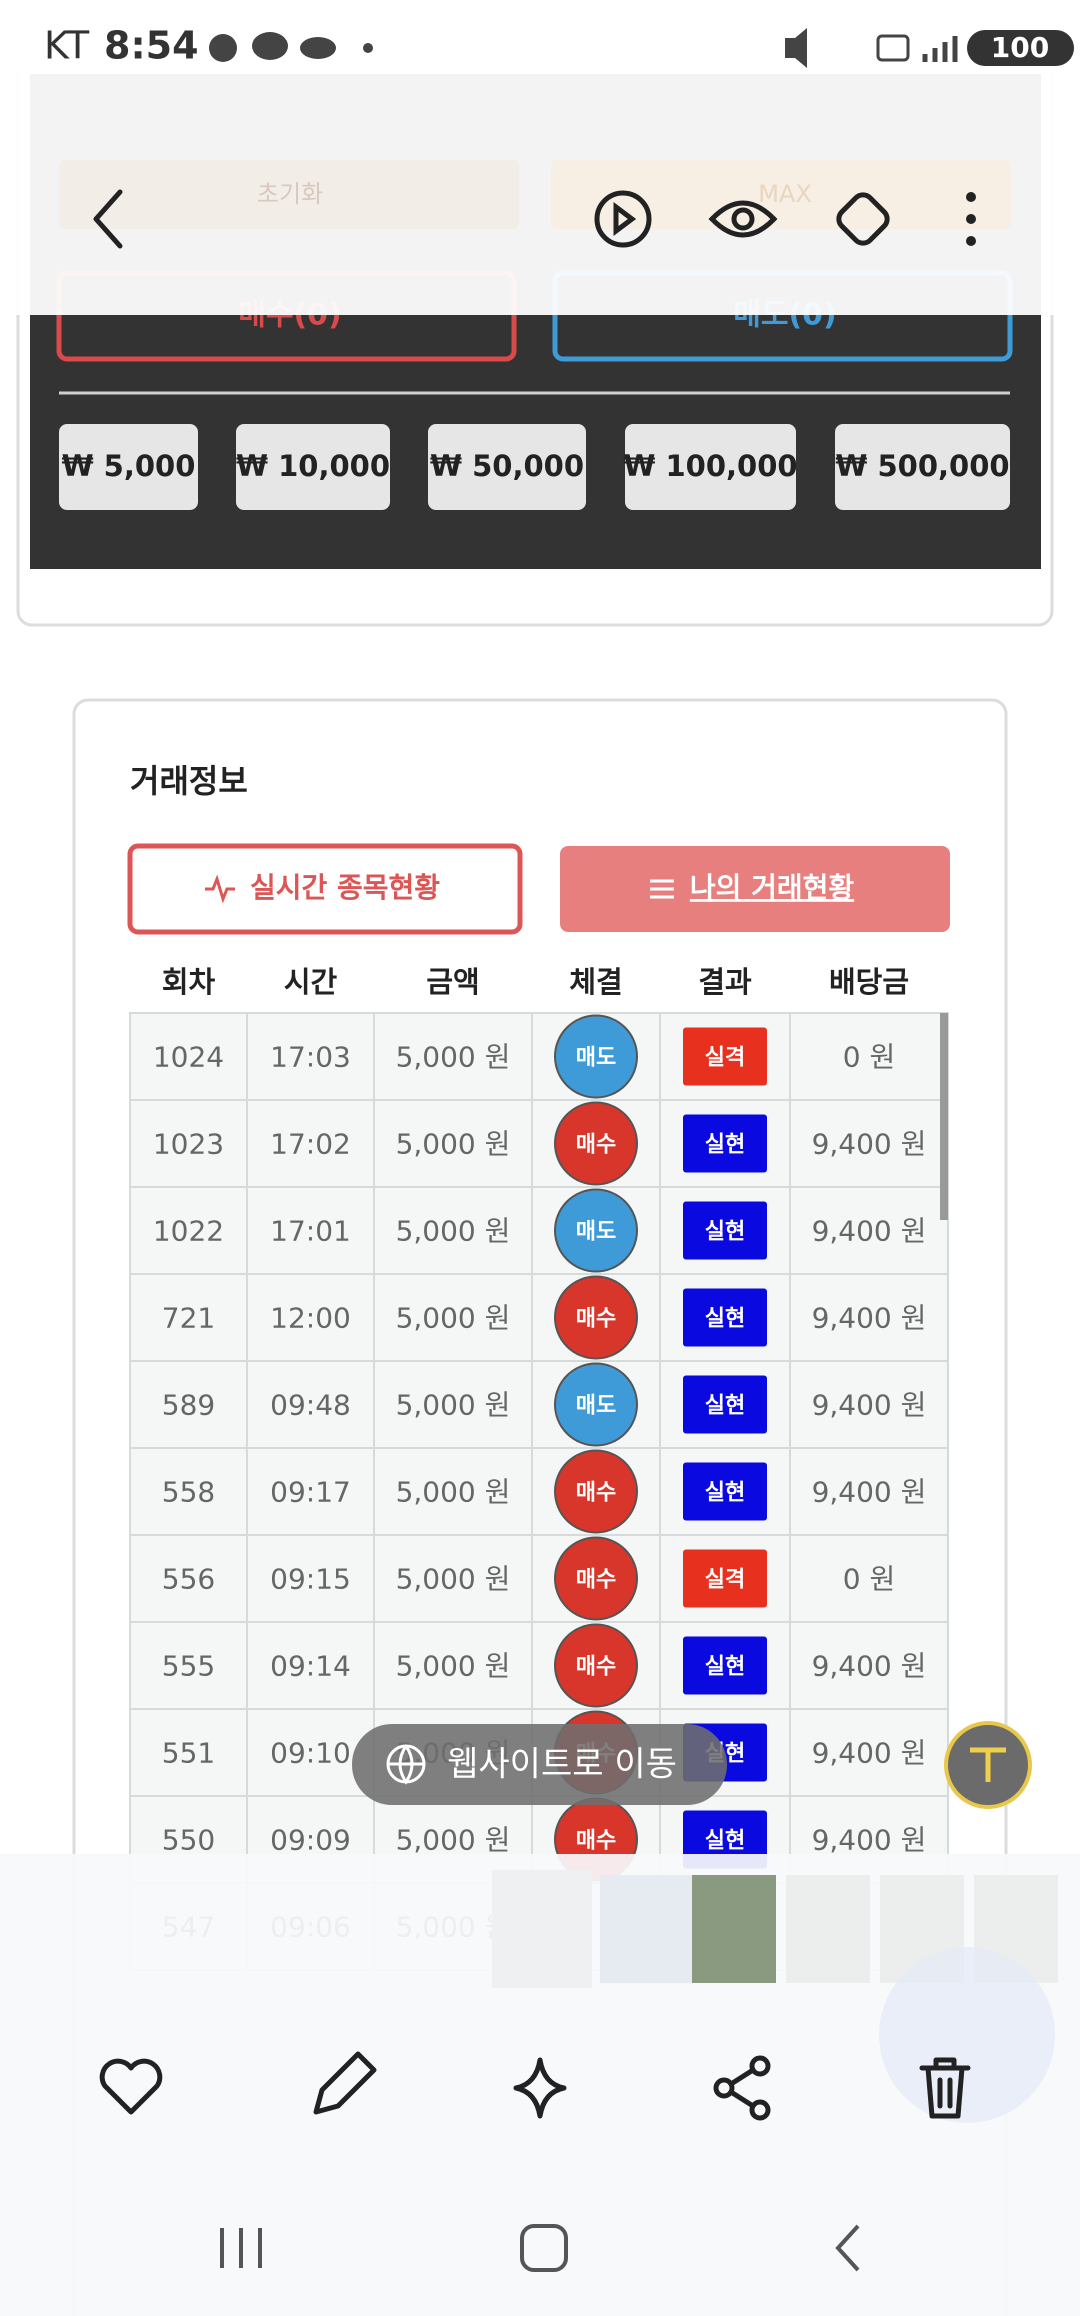 The width and height of the screenshot is (1080, 2316). I want to click on tab-label: 실시간 종목현황, so click(345, 887).